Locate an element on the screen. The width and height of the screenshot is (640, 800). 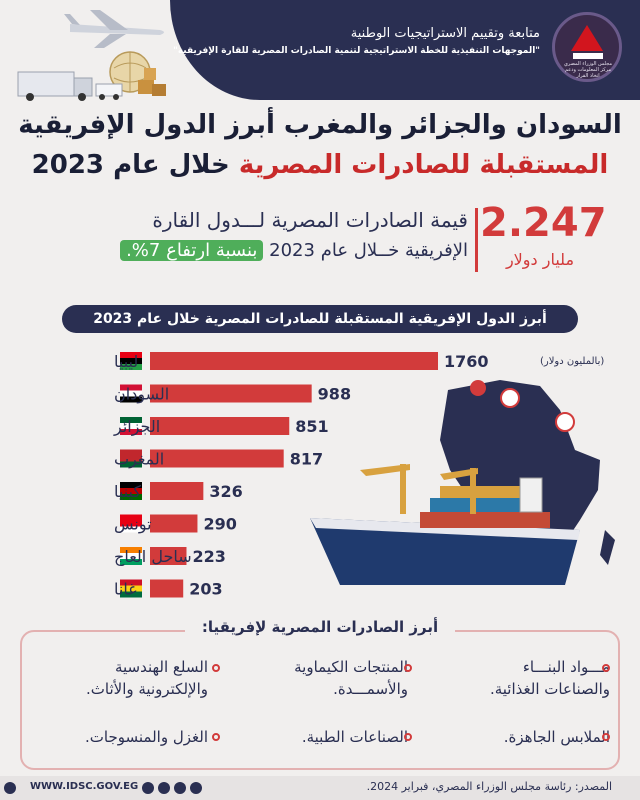
export-item-6: الغزل والمنسوجات. is located at coordinates (123, 737).